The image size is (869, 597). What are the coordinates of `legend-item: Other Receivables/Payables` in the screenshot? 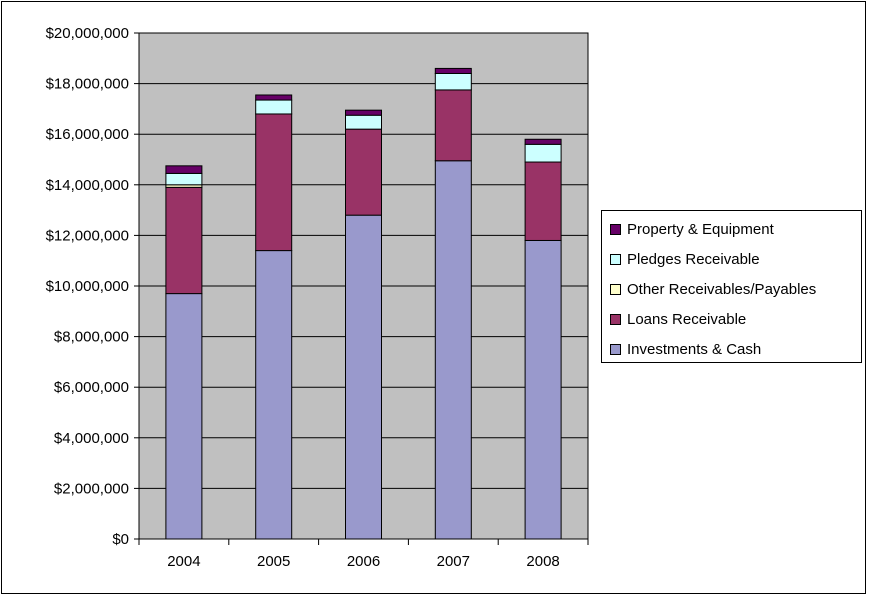 It's located at (713, 289).